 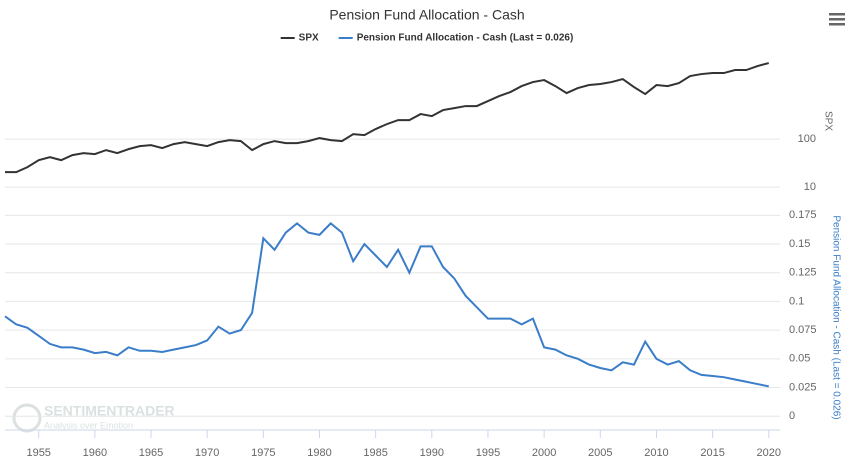 I want to click on x-tick-label: 2020, so click(x=769, y=453).